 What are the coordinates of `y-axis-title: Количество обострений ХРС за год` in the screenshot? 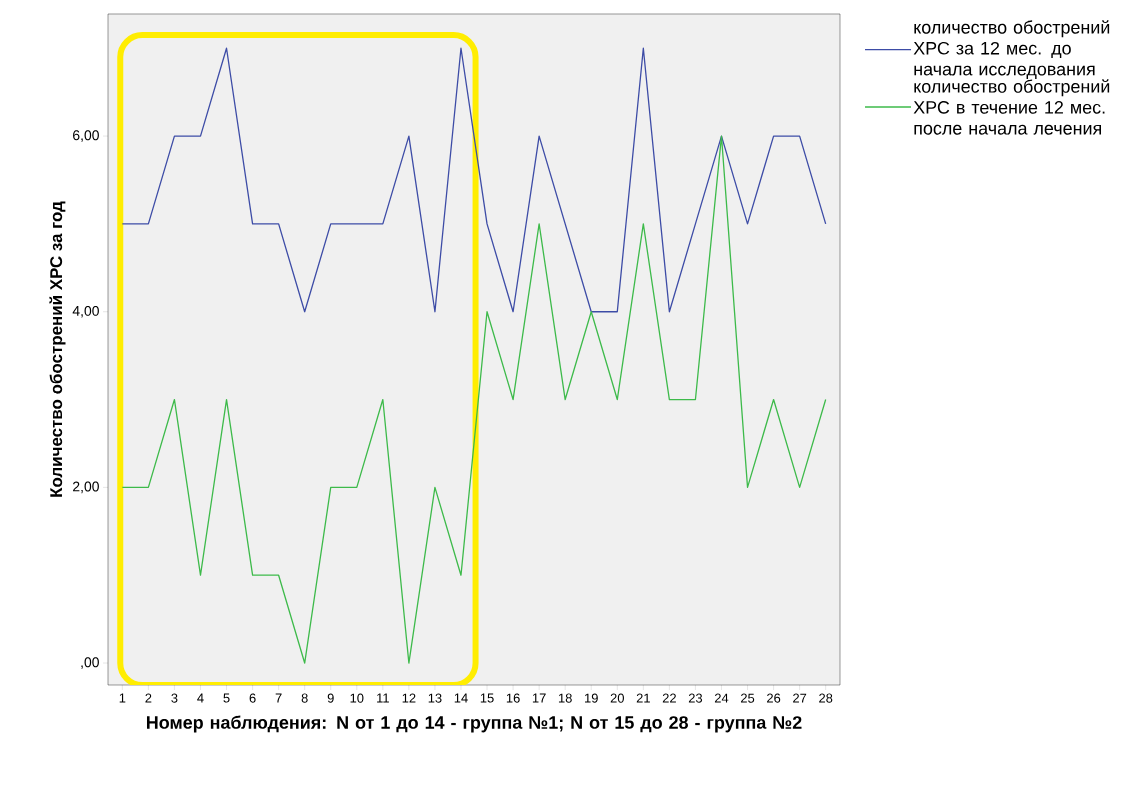 It's located at (57, 349).